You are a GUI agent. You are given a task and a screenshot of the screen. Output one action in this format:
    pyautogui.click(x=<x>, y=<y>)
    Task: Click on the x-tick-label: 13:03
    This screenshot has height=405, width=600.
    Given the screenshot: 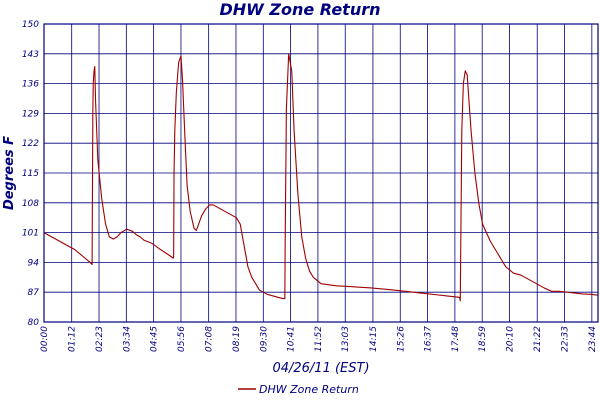 What is the action you would take?
    pyautogui.click(x=346, y=339)
    